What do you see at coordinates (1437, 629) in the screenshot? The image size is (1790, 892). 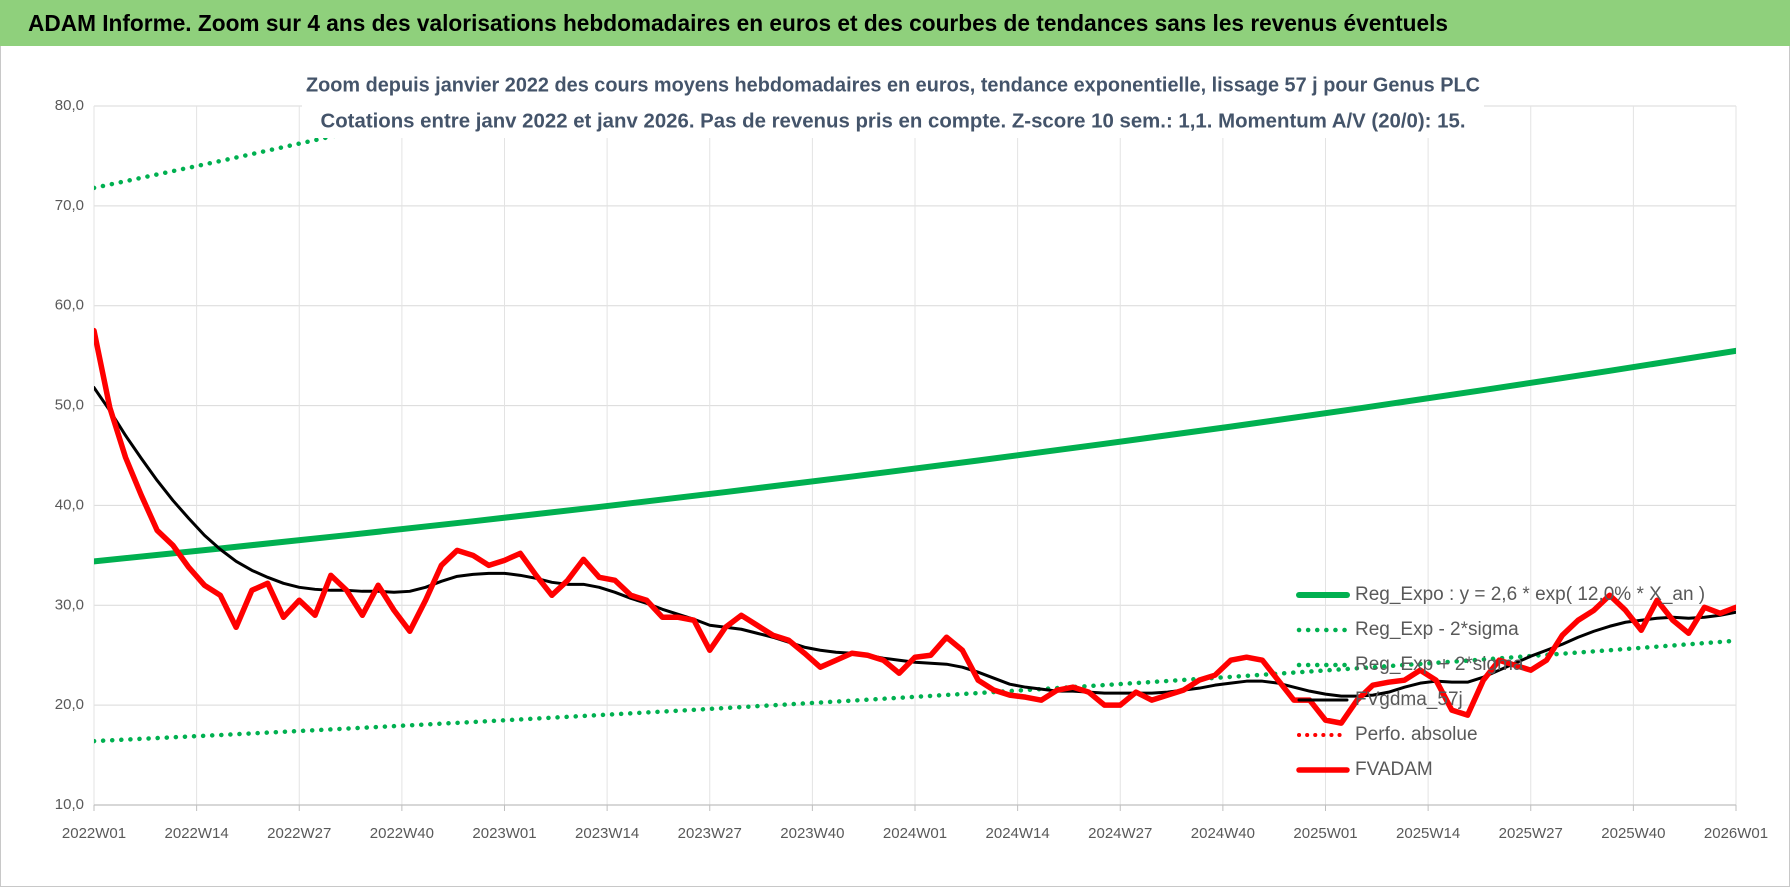 I see `legend-label: Reg_Exp - 2*sigma` at bounding box center [1437, 629].